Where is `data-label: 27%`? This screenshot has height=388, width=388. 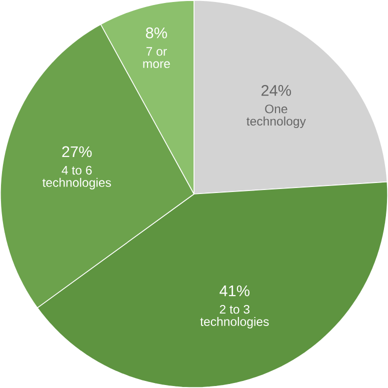 data-label: 27% is located at coordinates (77, 152).